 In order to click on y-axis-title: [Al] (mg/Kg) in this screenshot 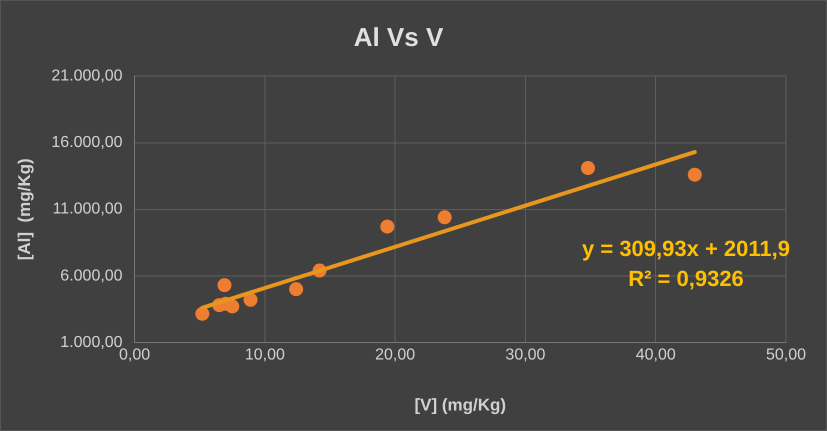, I will do `click(24, 209)`.